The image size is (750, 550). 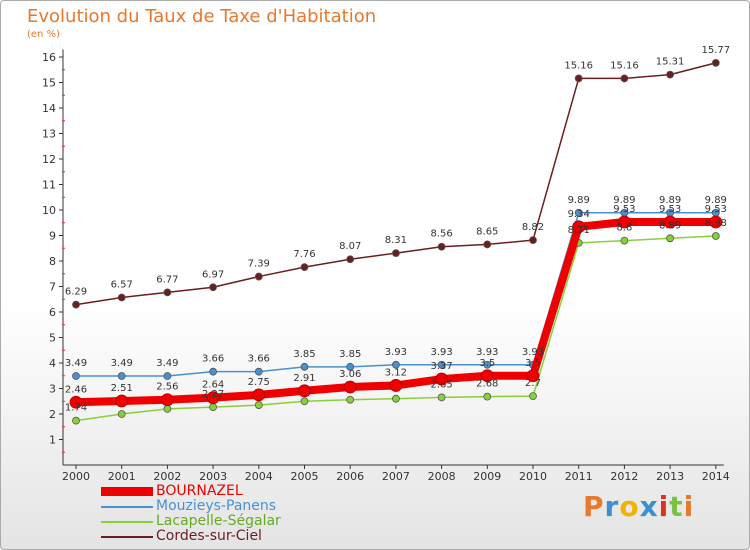 I want to click on data-label: 2.75, so click(x=259, y=382).